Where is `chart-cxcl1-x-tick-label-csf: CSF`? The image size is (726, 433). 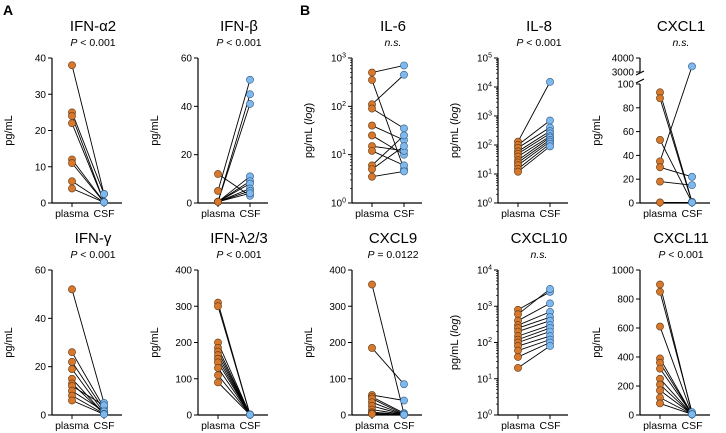
chart-cxcl1-x-tick-label-csf: CSF is located at coordinates (692, 214).